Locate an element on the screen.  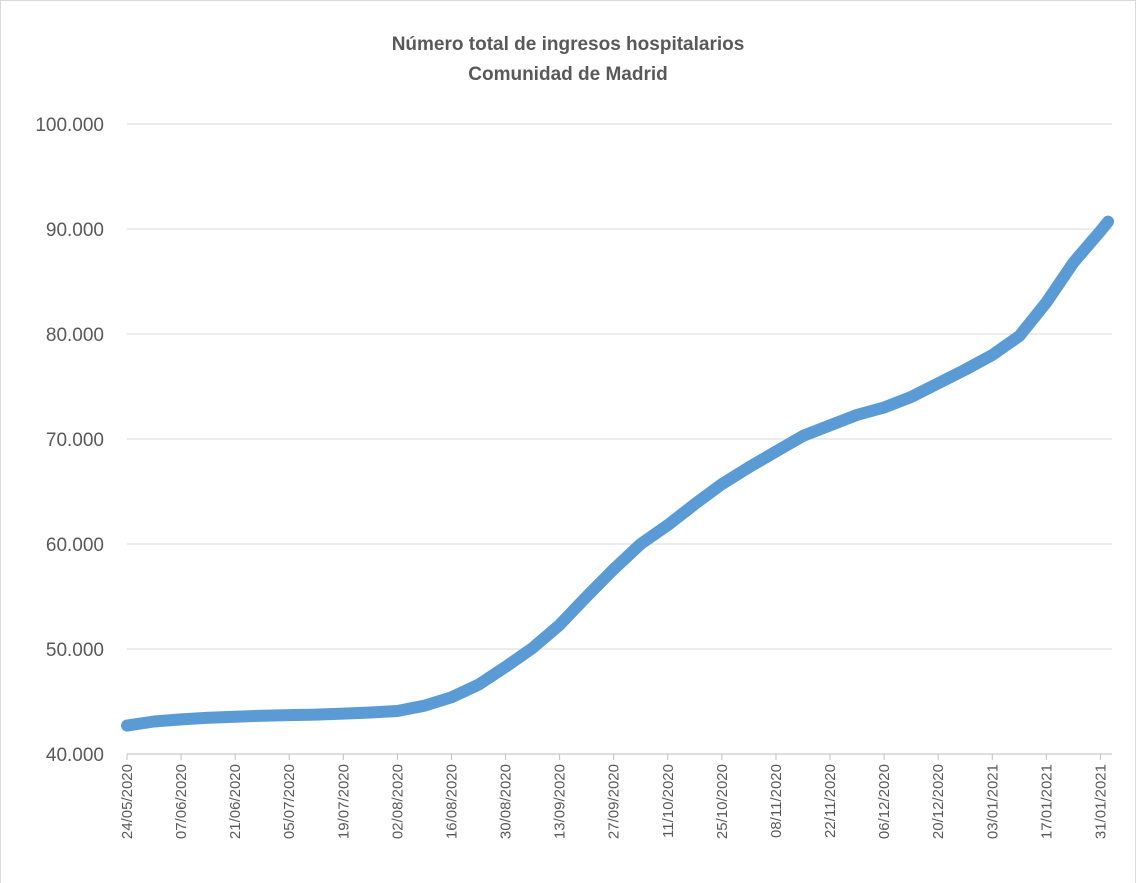
y-tick-label: 90.000 is located at coordinates (75, 230).